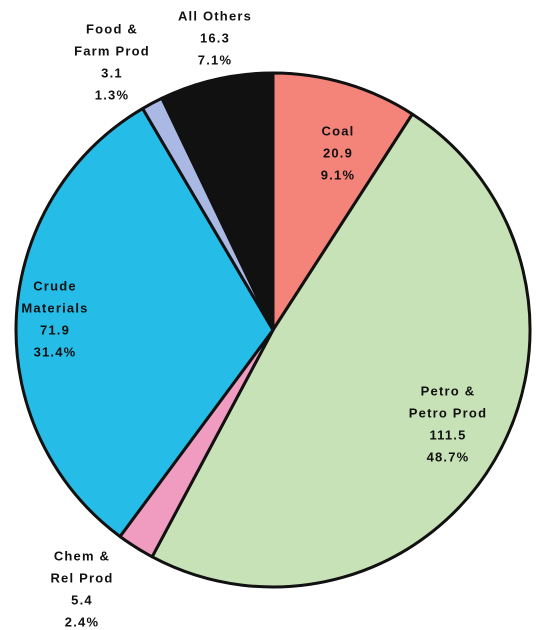  I want to click on slice-label: 31.4%, so click(55, 351).